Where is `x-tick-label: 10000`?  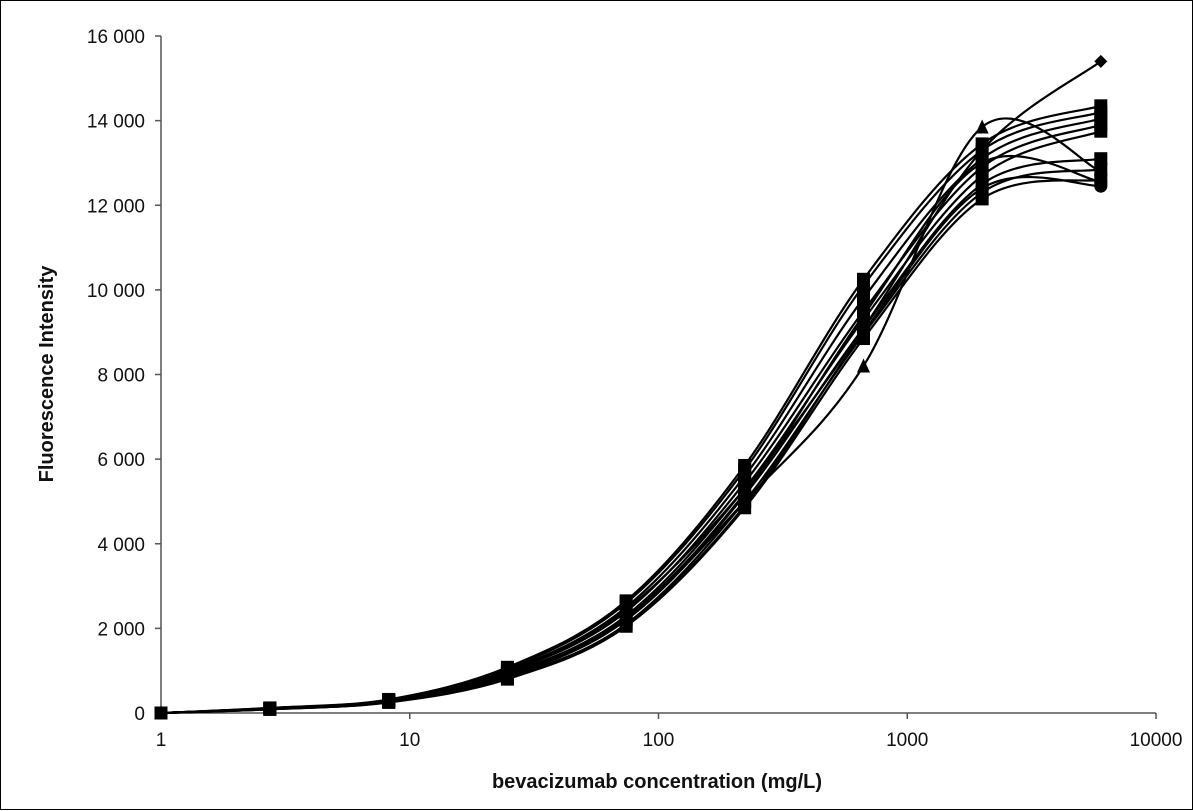 x-tick-label: 10000 is located at coordinates (1156, 740).